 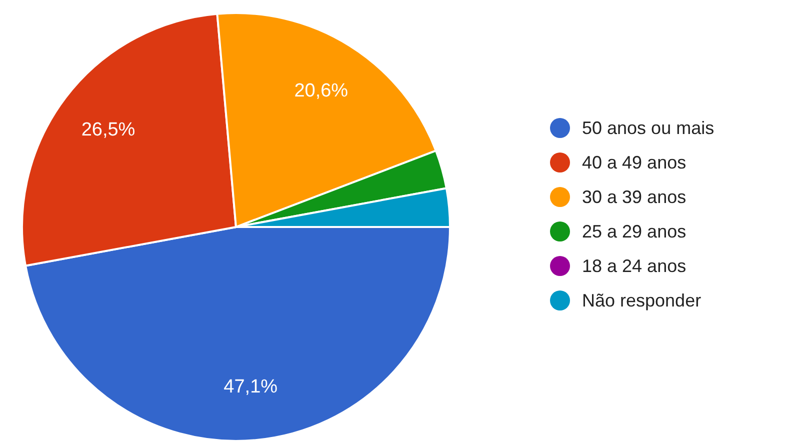 What do you see at coordinates (642, 300) in the screenshot?
I see `legend-label: Não responder` at bounding box center [642, 300].